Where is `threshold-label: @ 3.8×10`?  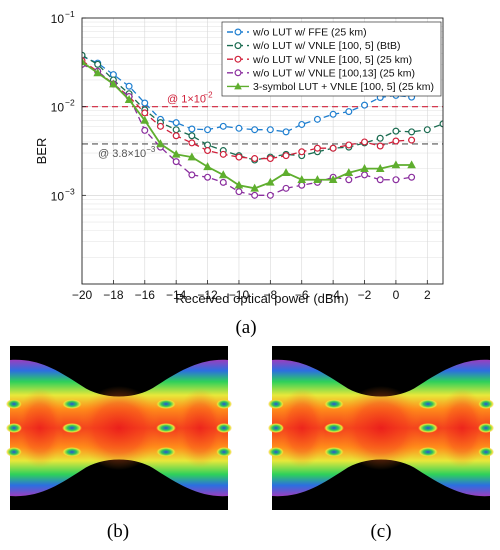 threshold-label: @ 3.8×10 is located at coordinates (122, 154).